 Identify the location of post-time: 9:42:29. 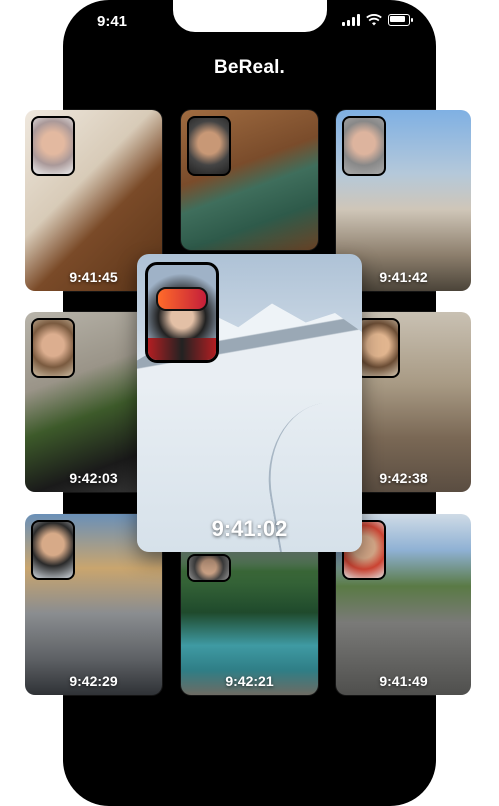
(93, 681).